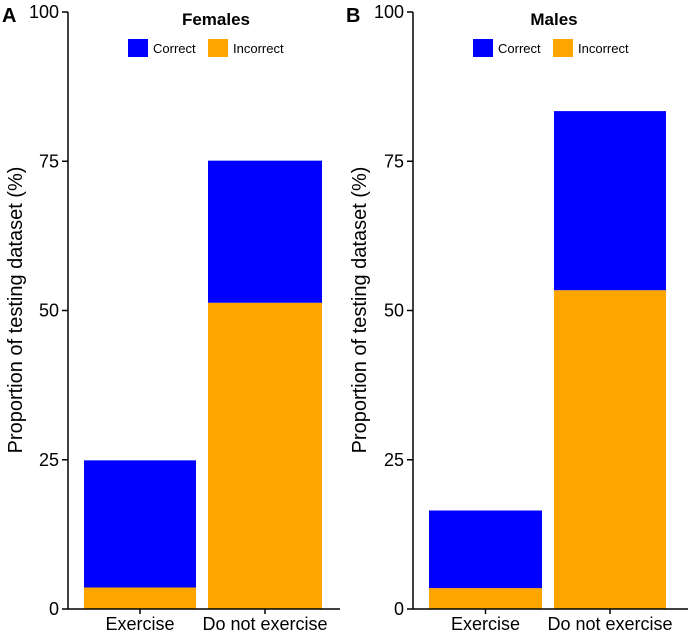 Image resolution: width=692 pixels, height=638 pixels. Describe the element at coordinates (49, 460) in the screenshot. I see `panel-a-y-tick-label-1: 25` at that location.